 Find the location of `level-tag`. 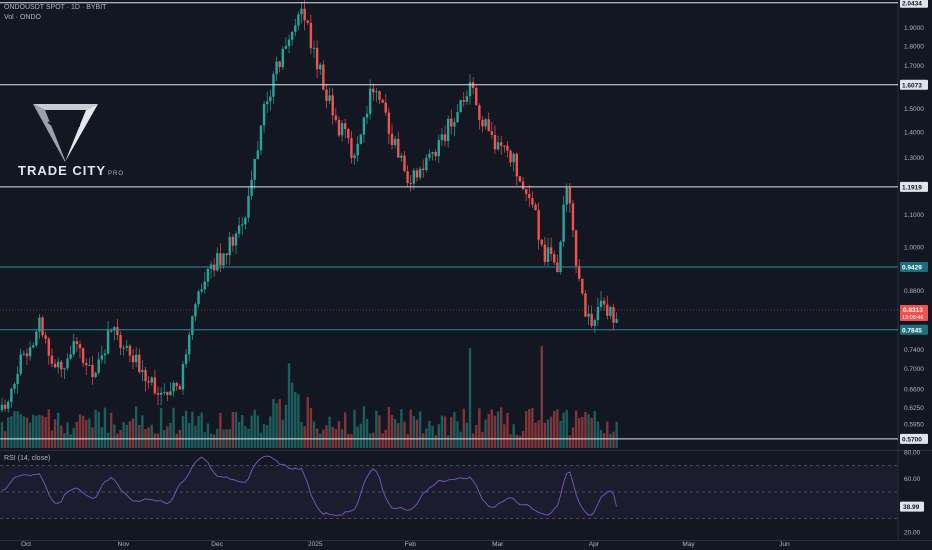

level-tag is located at coordinates (914, 329).